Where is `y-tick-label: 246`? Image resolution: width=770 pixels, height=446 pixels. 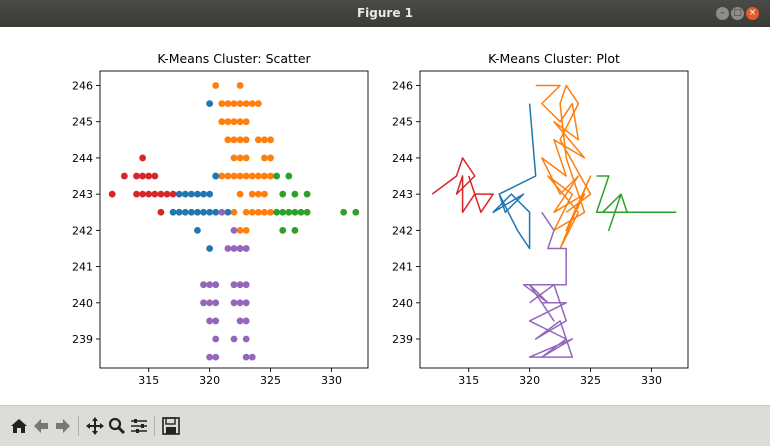 y-tick-label: 246 is located at coordinates (402, 85).